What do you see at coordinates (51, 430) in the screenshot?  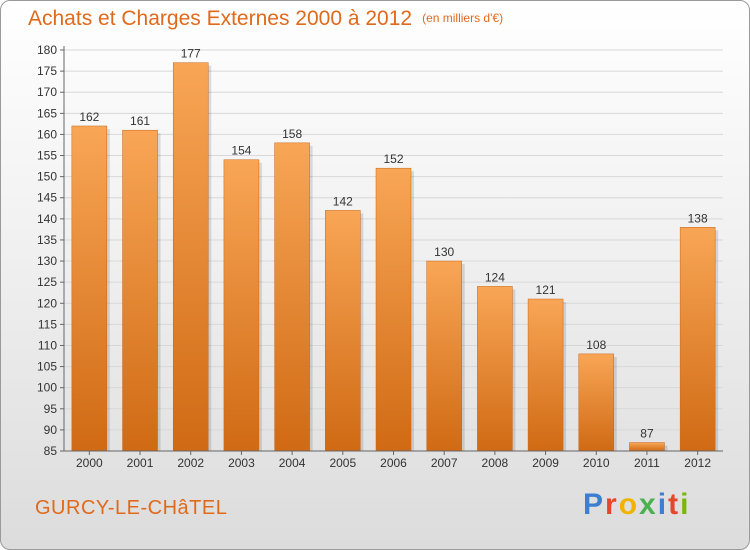 I see `y-tick-label: 90` at bounding box center [51, 430].